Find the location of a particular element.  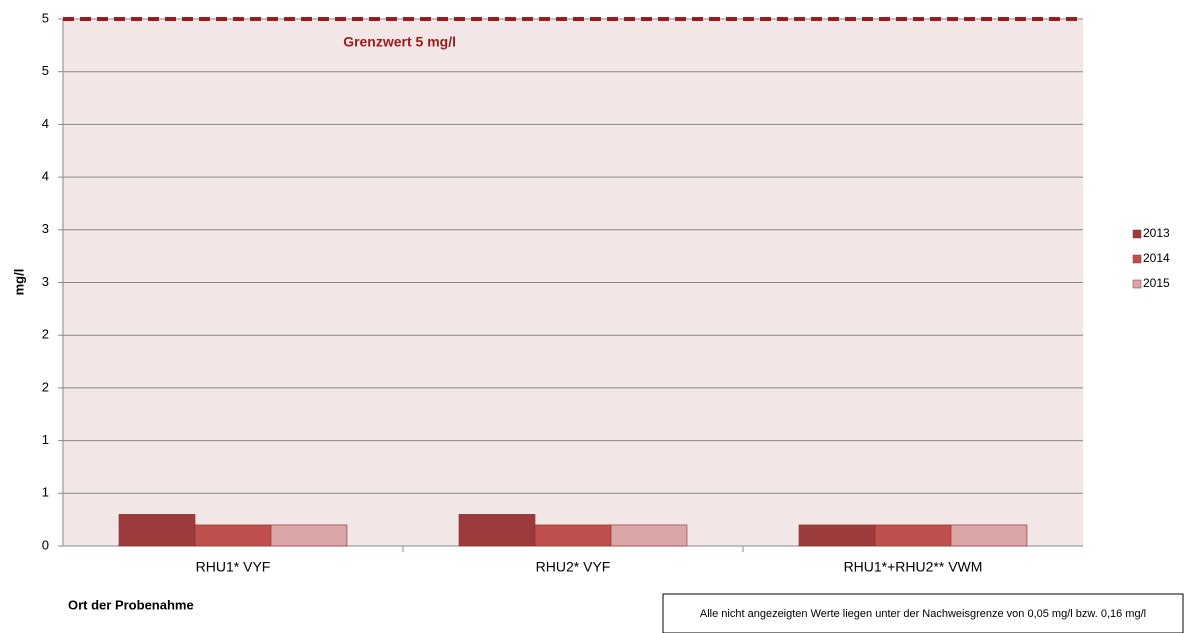

note-box is located at coordinates (923, 613).